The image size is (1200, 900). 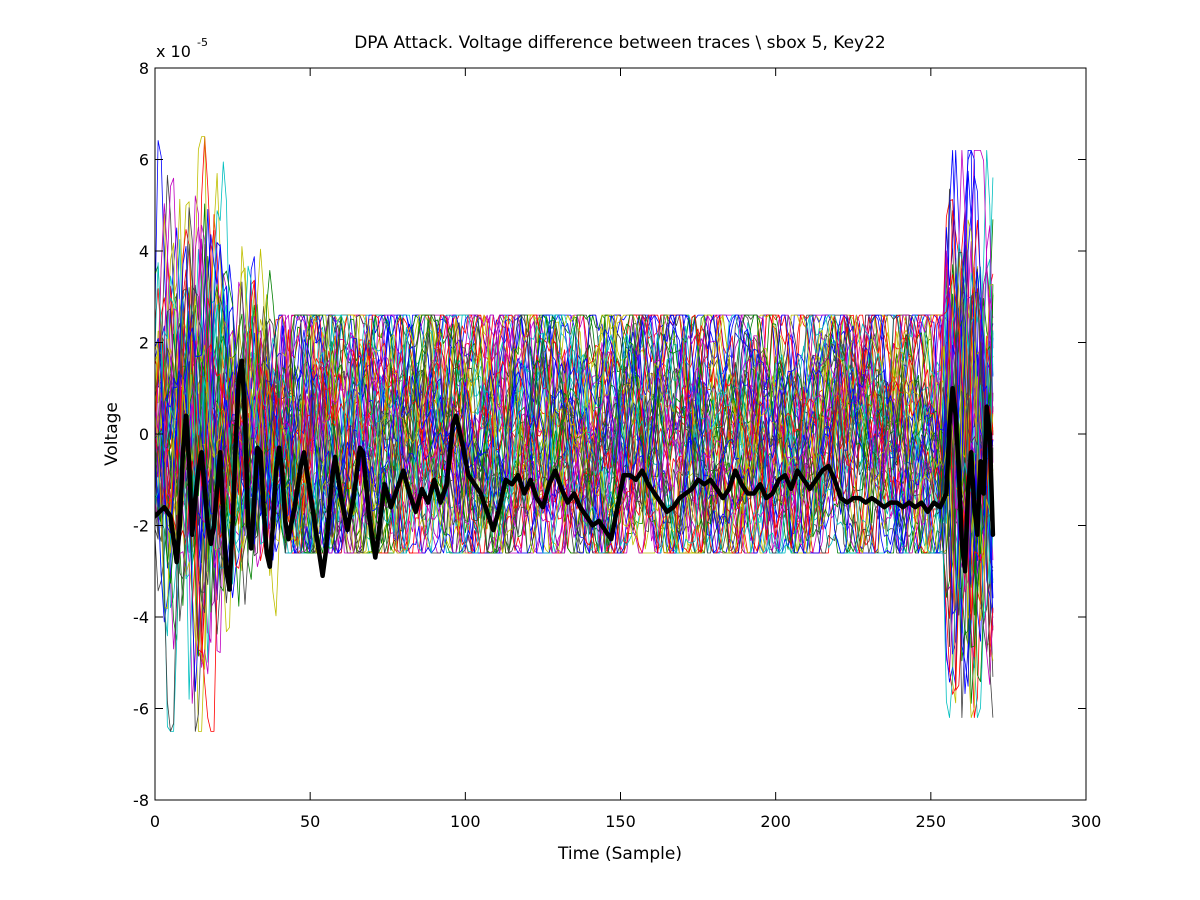 What do you see at coordinates (620, 821) in the screenshot?
I see `x-tick-label: 150` at bounding box center [620, 821].